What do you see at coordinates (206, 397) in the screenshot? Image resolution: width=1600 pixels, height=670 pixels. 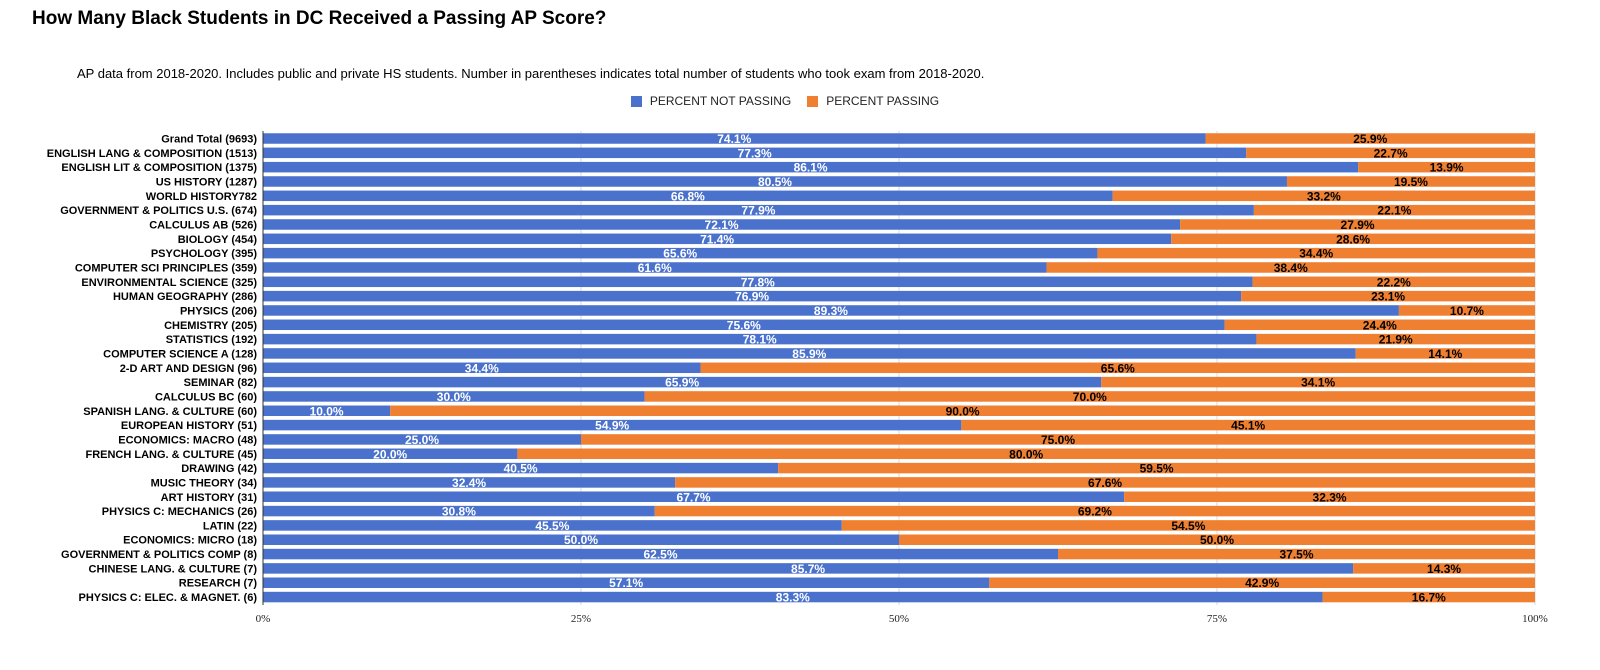 I see `category-label: CALCULUS BC (60)` at bounding box center [206, 397].